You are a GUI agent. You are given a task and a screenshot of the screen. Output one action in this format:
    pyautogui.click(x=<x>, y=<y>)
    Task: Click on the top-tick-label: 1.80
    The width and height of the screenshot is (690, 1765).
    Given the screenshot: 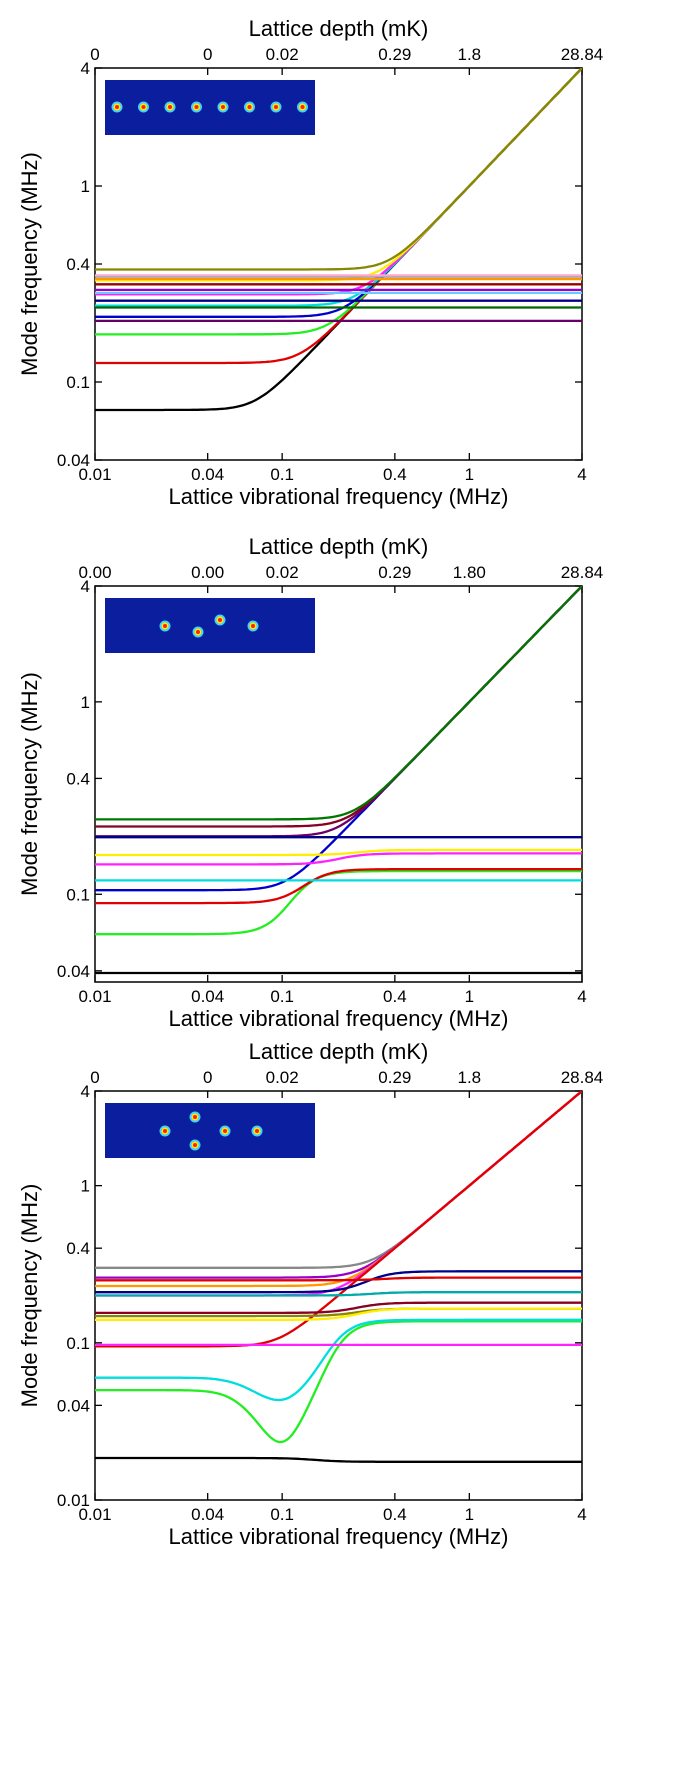 What is the action you would take?
    pyautogui.click(x=469, y=572)
    